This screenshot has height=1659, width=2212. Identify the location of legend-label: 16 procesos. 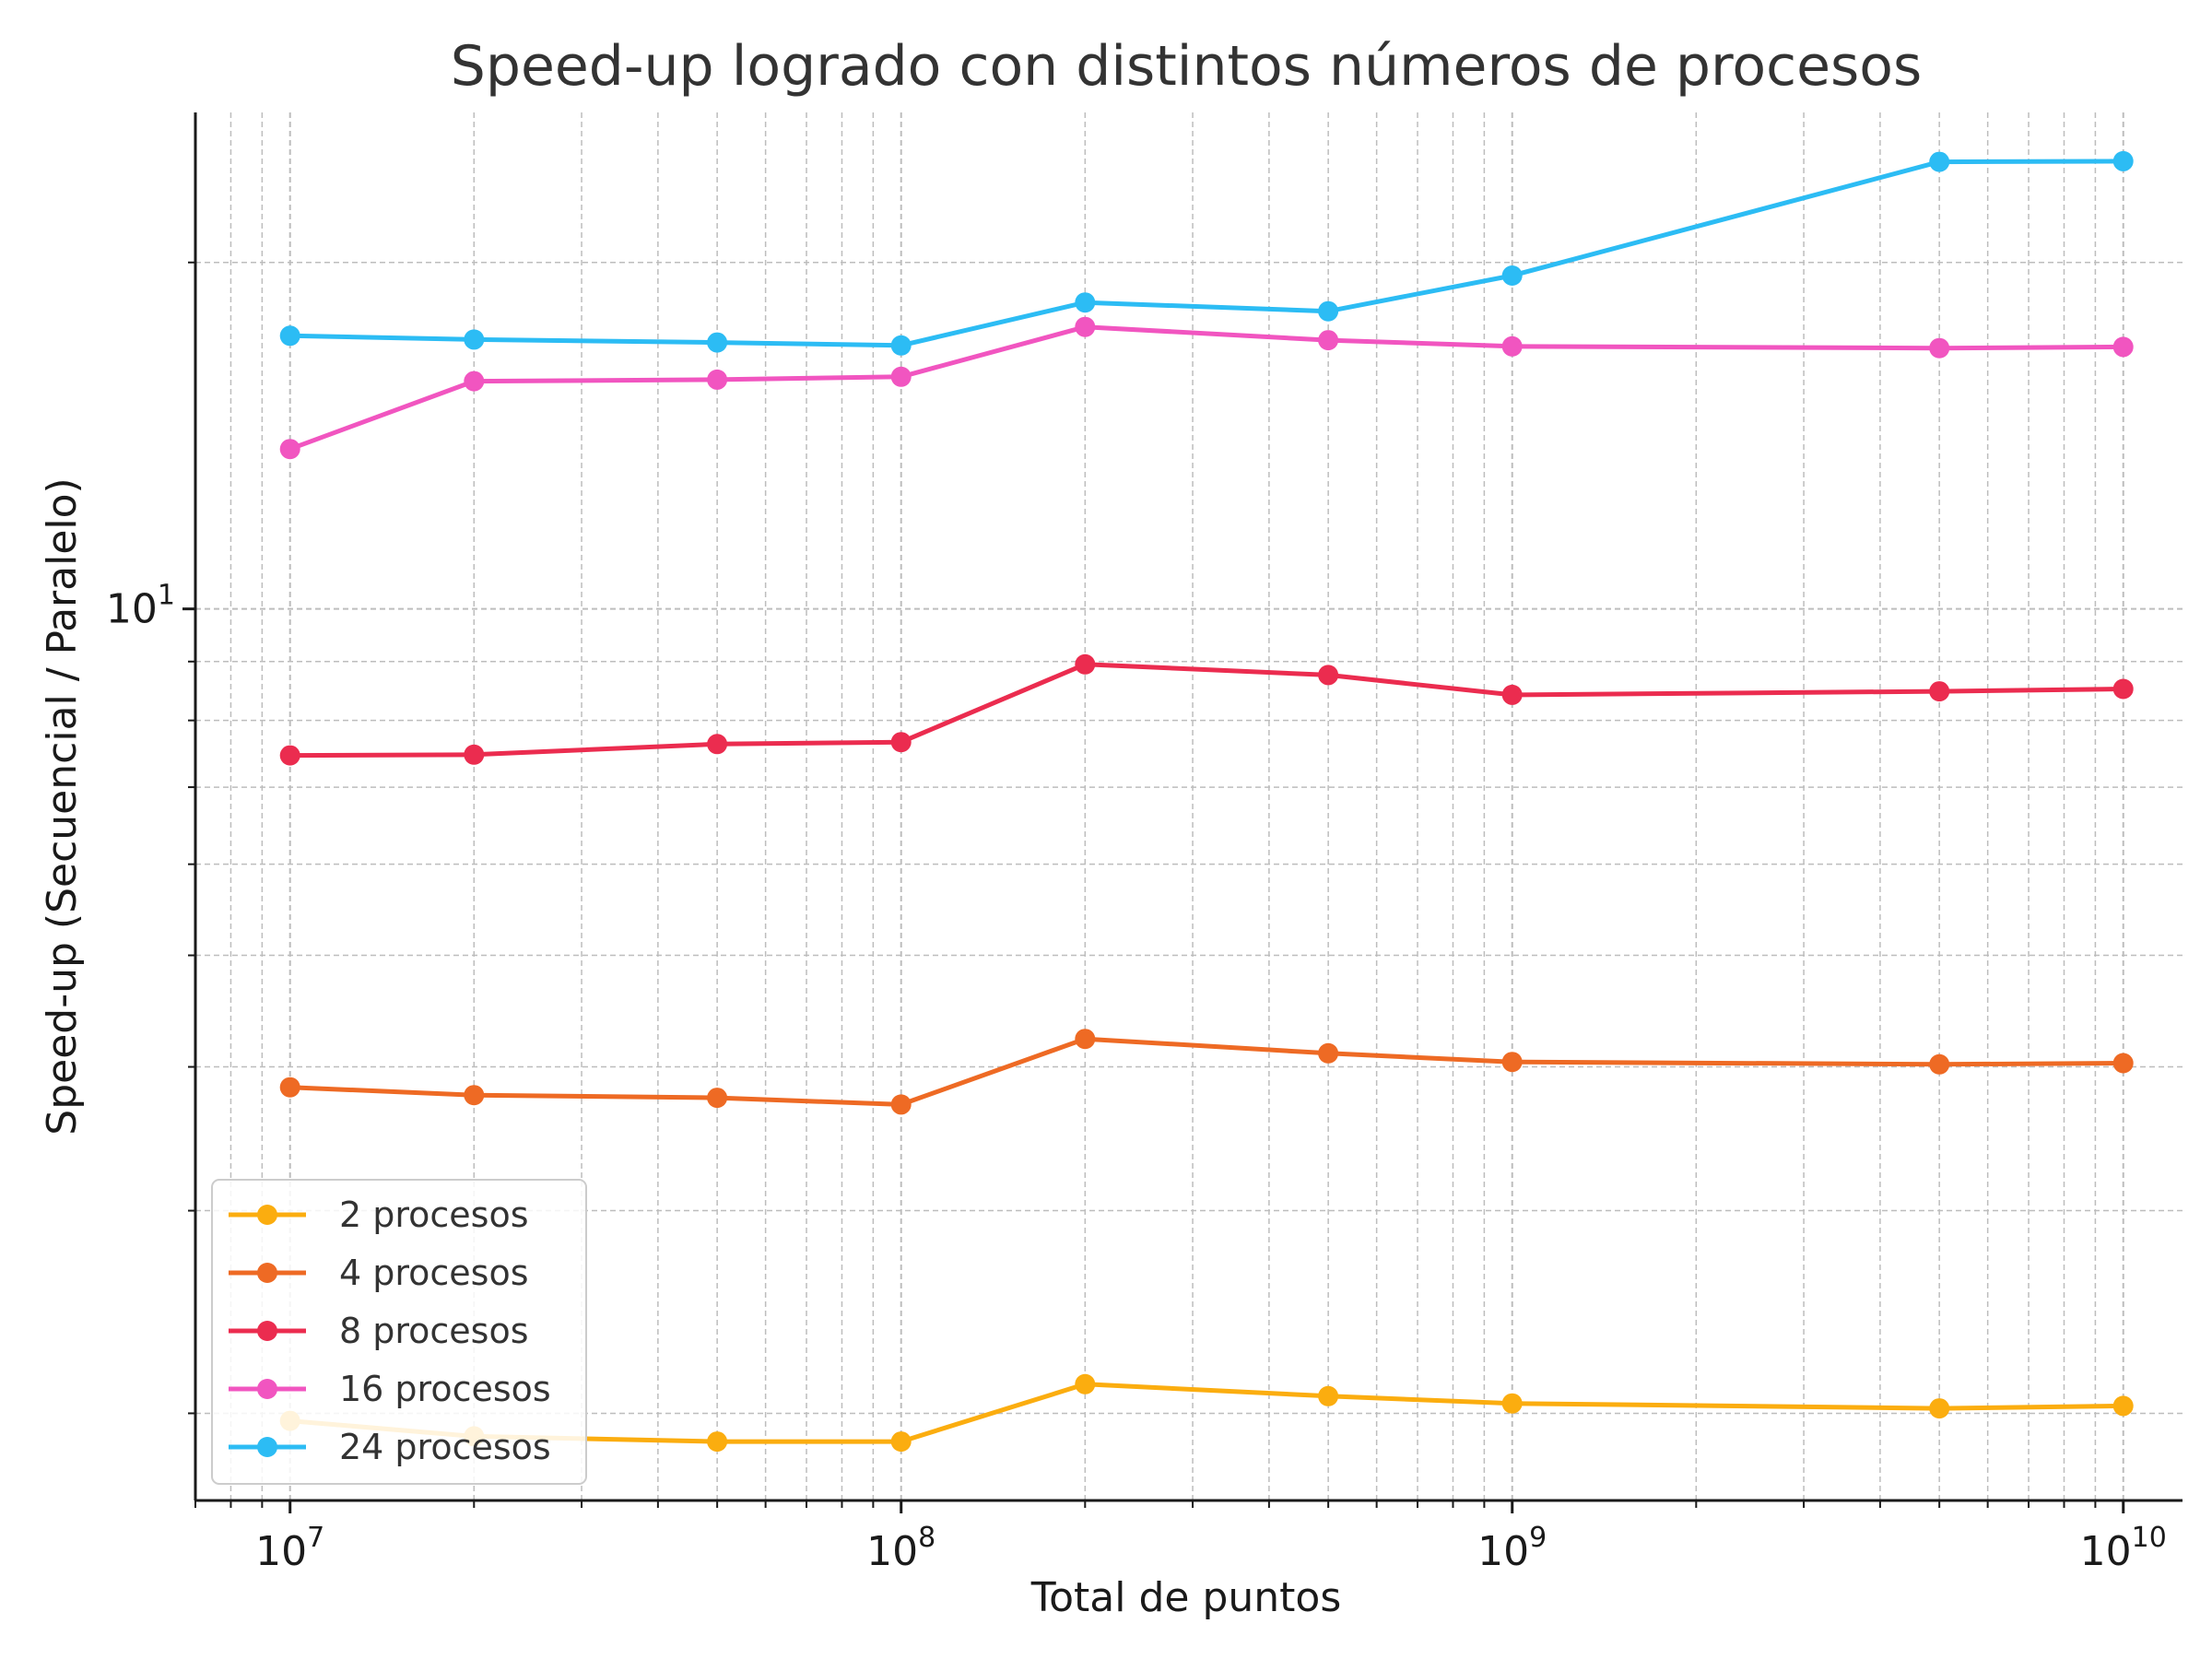
(445, 1389).